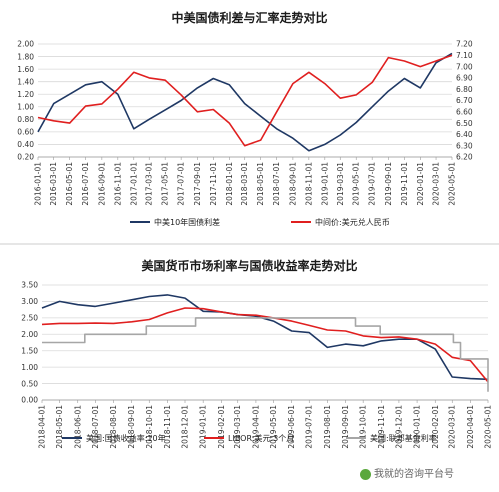 This screenshot has width=499, height=492. What do you see at coordinates (113, 427) in the screenshot?
I see `x-tick-label: 2018-08-01` at bounding box center [113, 427].